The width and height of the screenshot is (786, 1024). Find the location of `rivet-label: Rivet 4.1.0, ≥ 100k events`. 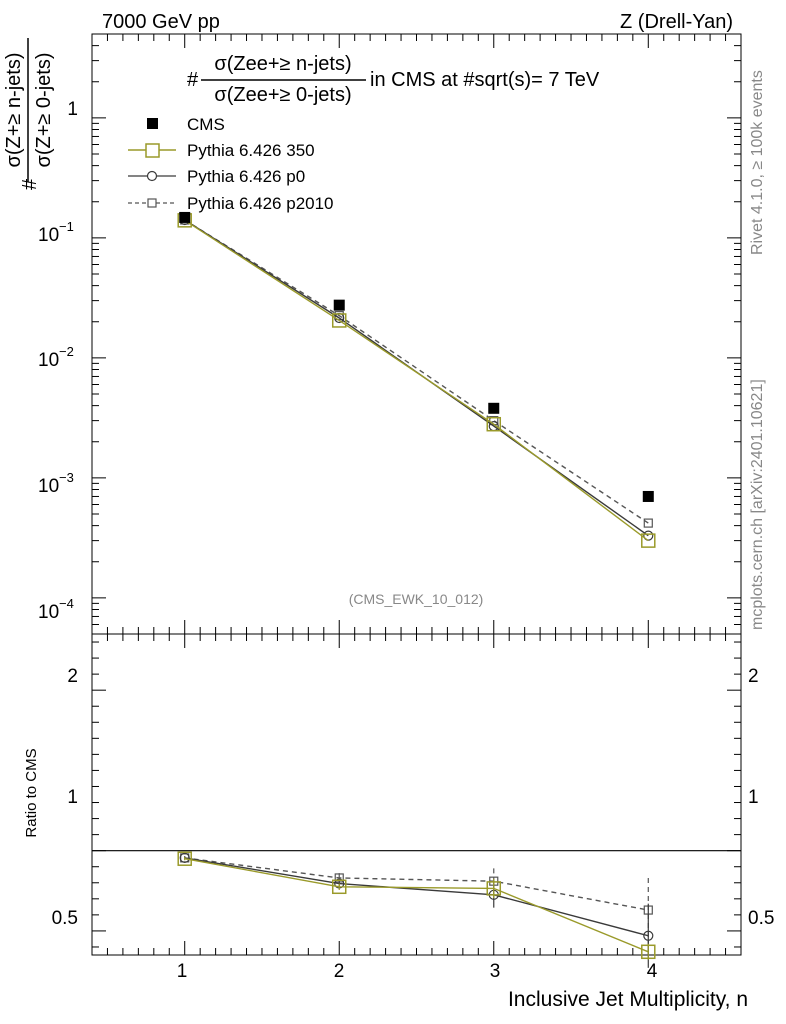

rivet-label: Rivet 4.1.0, ≥ 100k events is located at coordinates (757, 162).